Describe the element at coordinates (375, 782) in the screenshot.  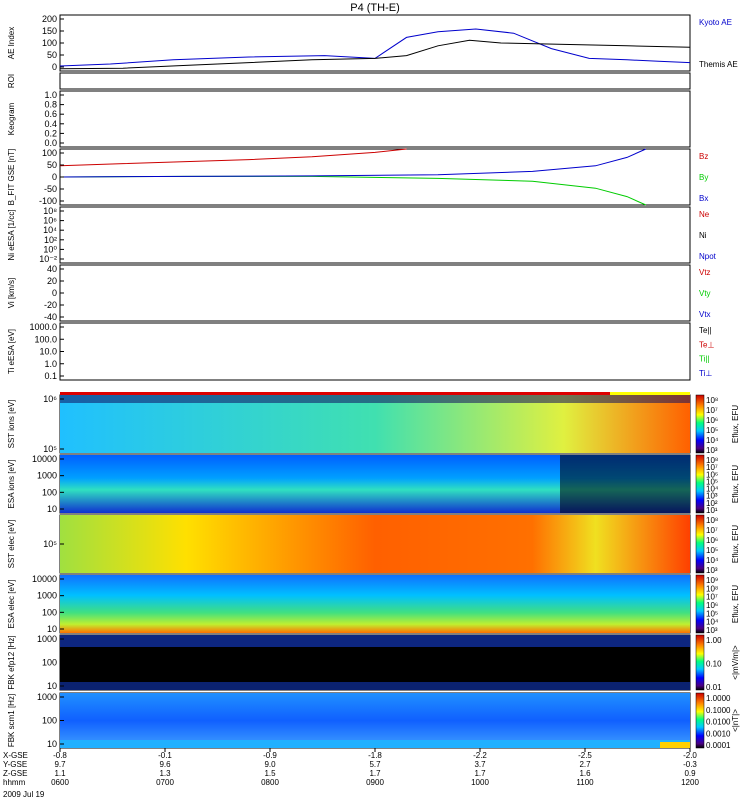
I see `xtick-t-3: 0900` at that location.